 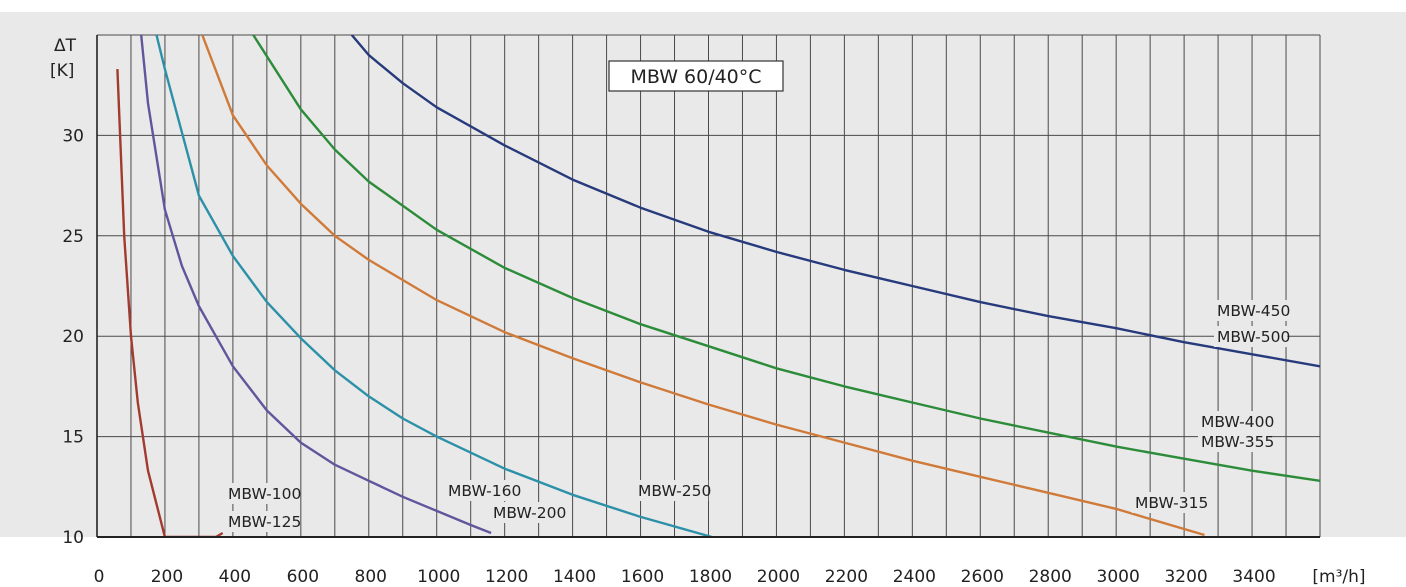 I want to click on x-tick-label: 1800, so click(x=710, y=577).